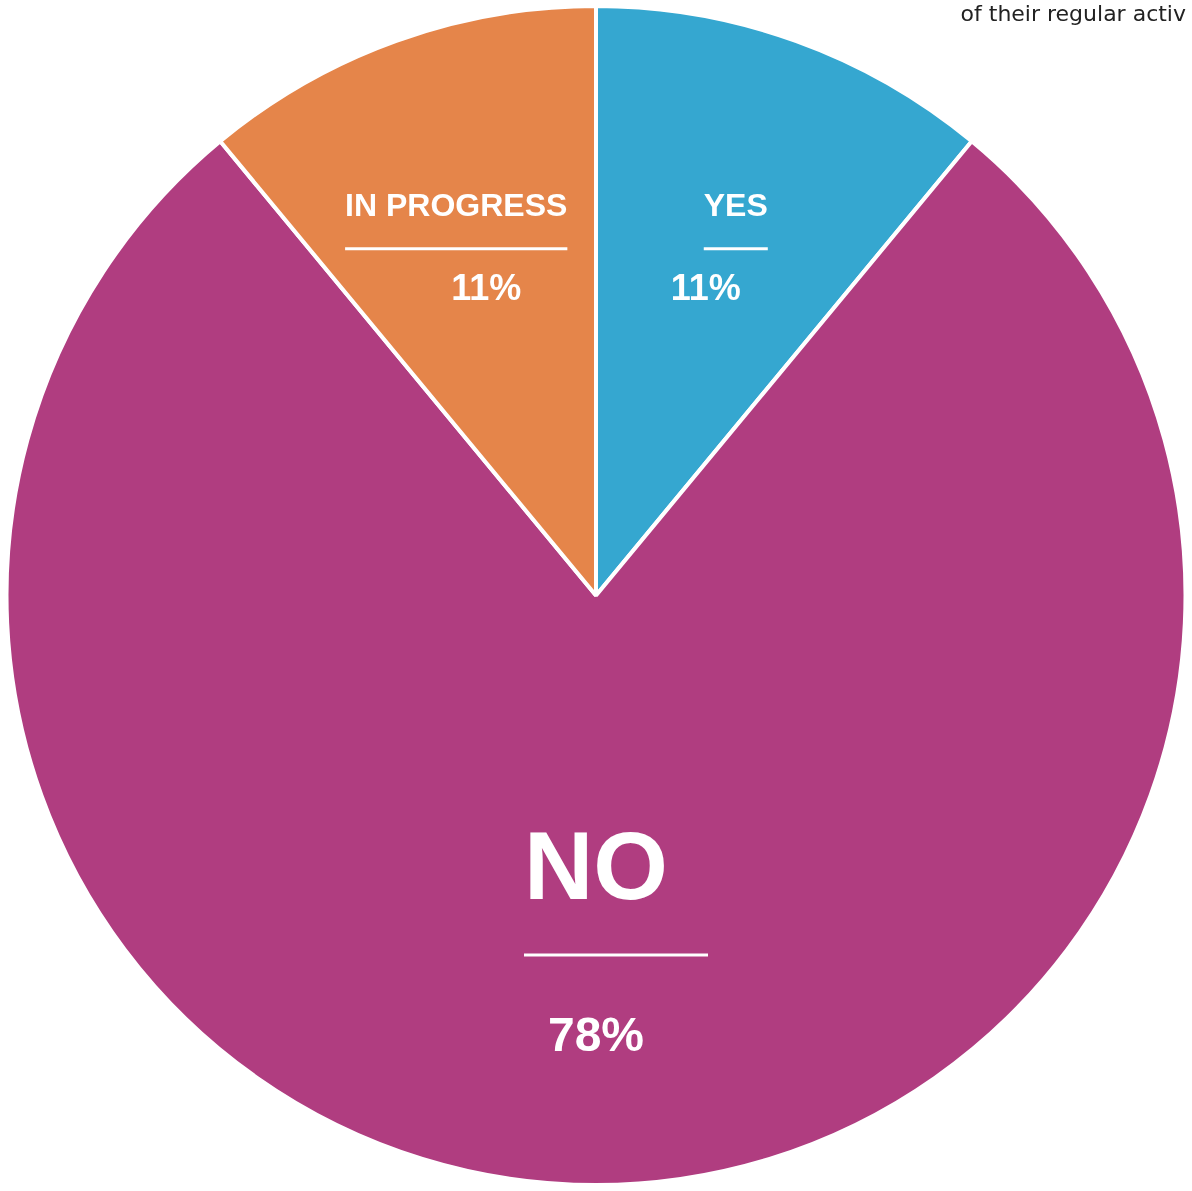 The image size is (1192, 1191). What do you see at coordinates (596, 1034) in the screenshot?
I see `data-label: 78%` at bounding box center [596, 1034].